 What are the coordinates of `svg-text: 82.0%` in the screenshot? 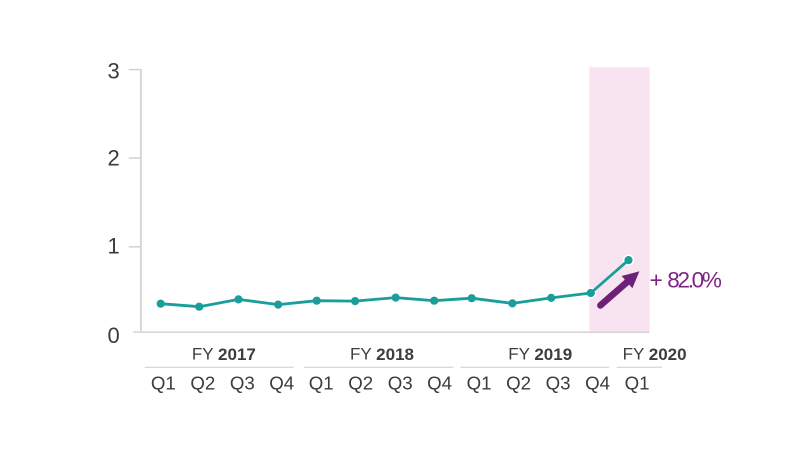 It's located at (694, 280).